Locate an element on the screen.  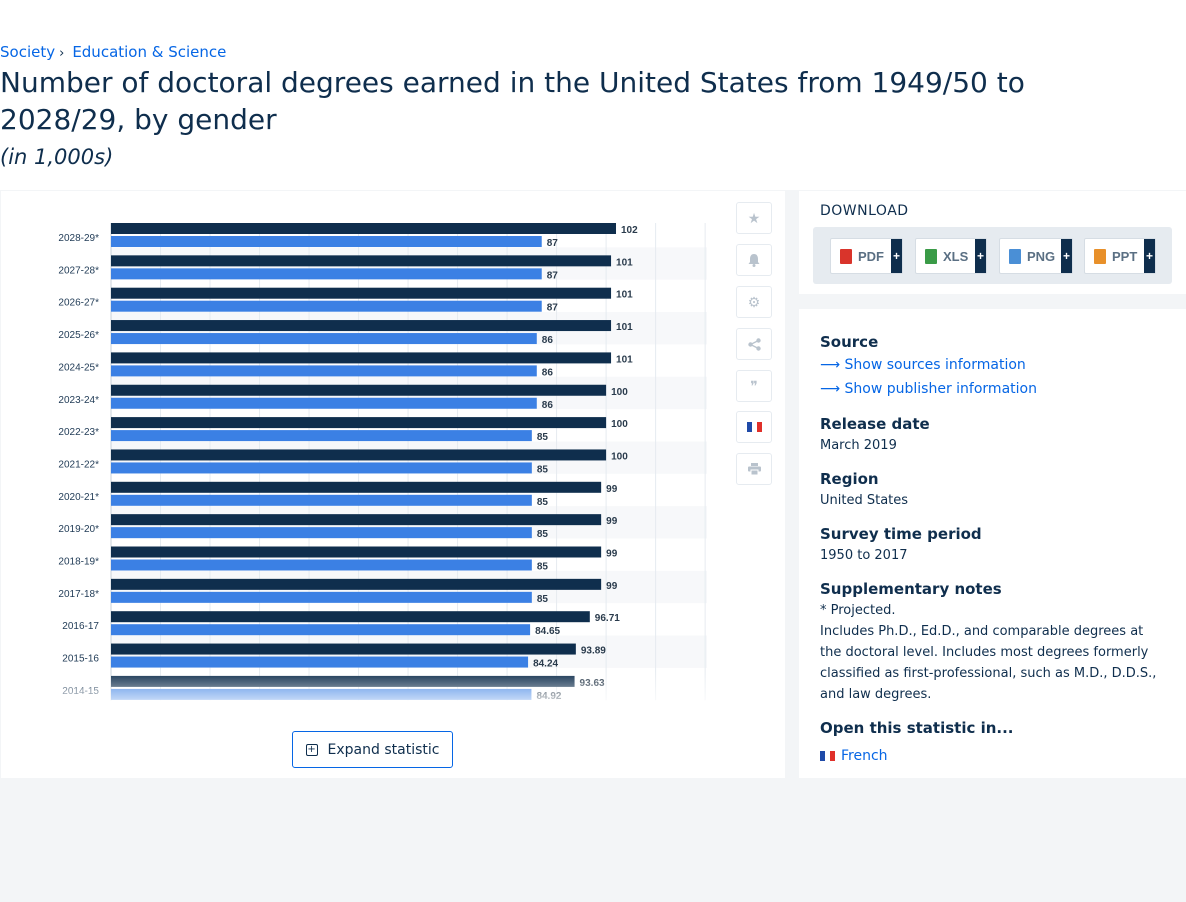
gear-icon: ⚙ is located at coordinates (754, 302).